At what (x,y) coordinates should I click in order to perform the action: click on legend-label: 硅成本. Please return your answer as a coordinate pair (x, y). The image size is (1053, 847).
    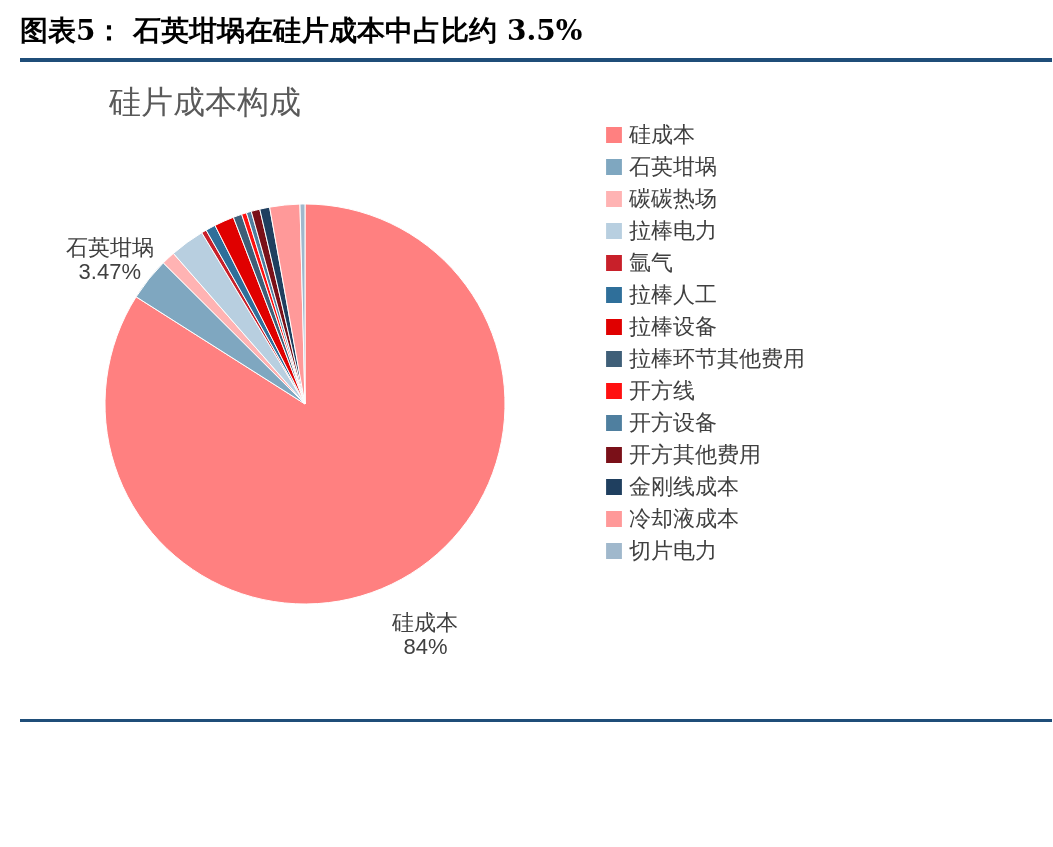
    Looking at the image, I should click on (661, 134).